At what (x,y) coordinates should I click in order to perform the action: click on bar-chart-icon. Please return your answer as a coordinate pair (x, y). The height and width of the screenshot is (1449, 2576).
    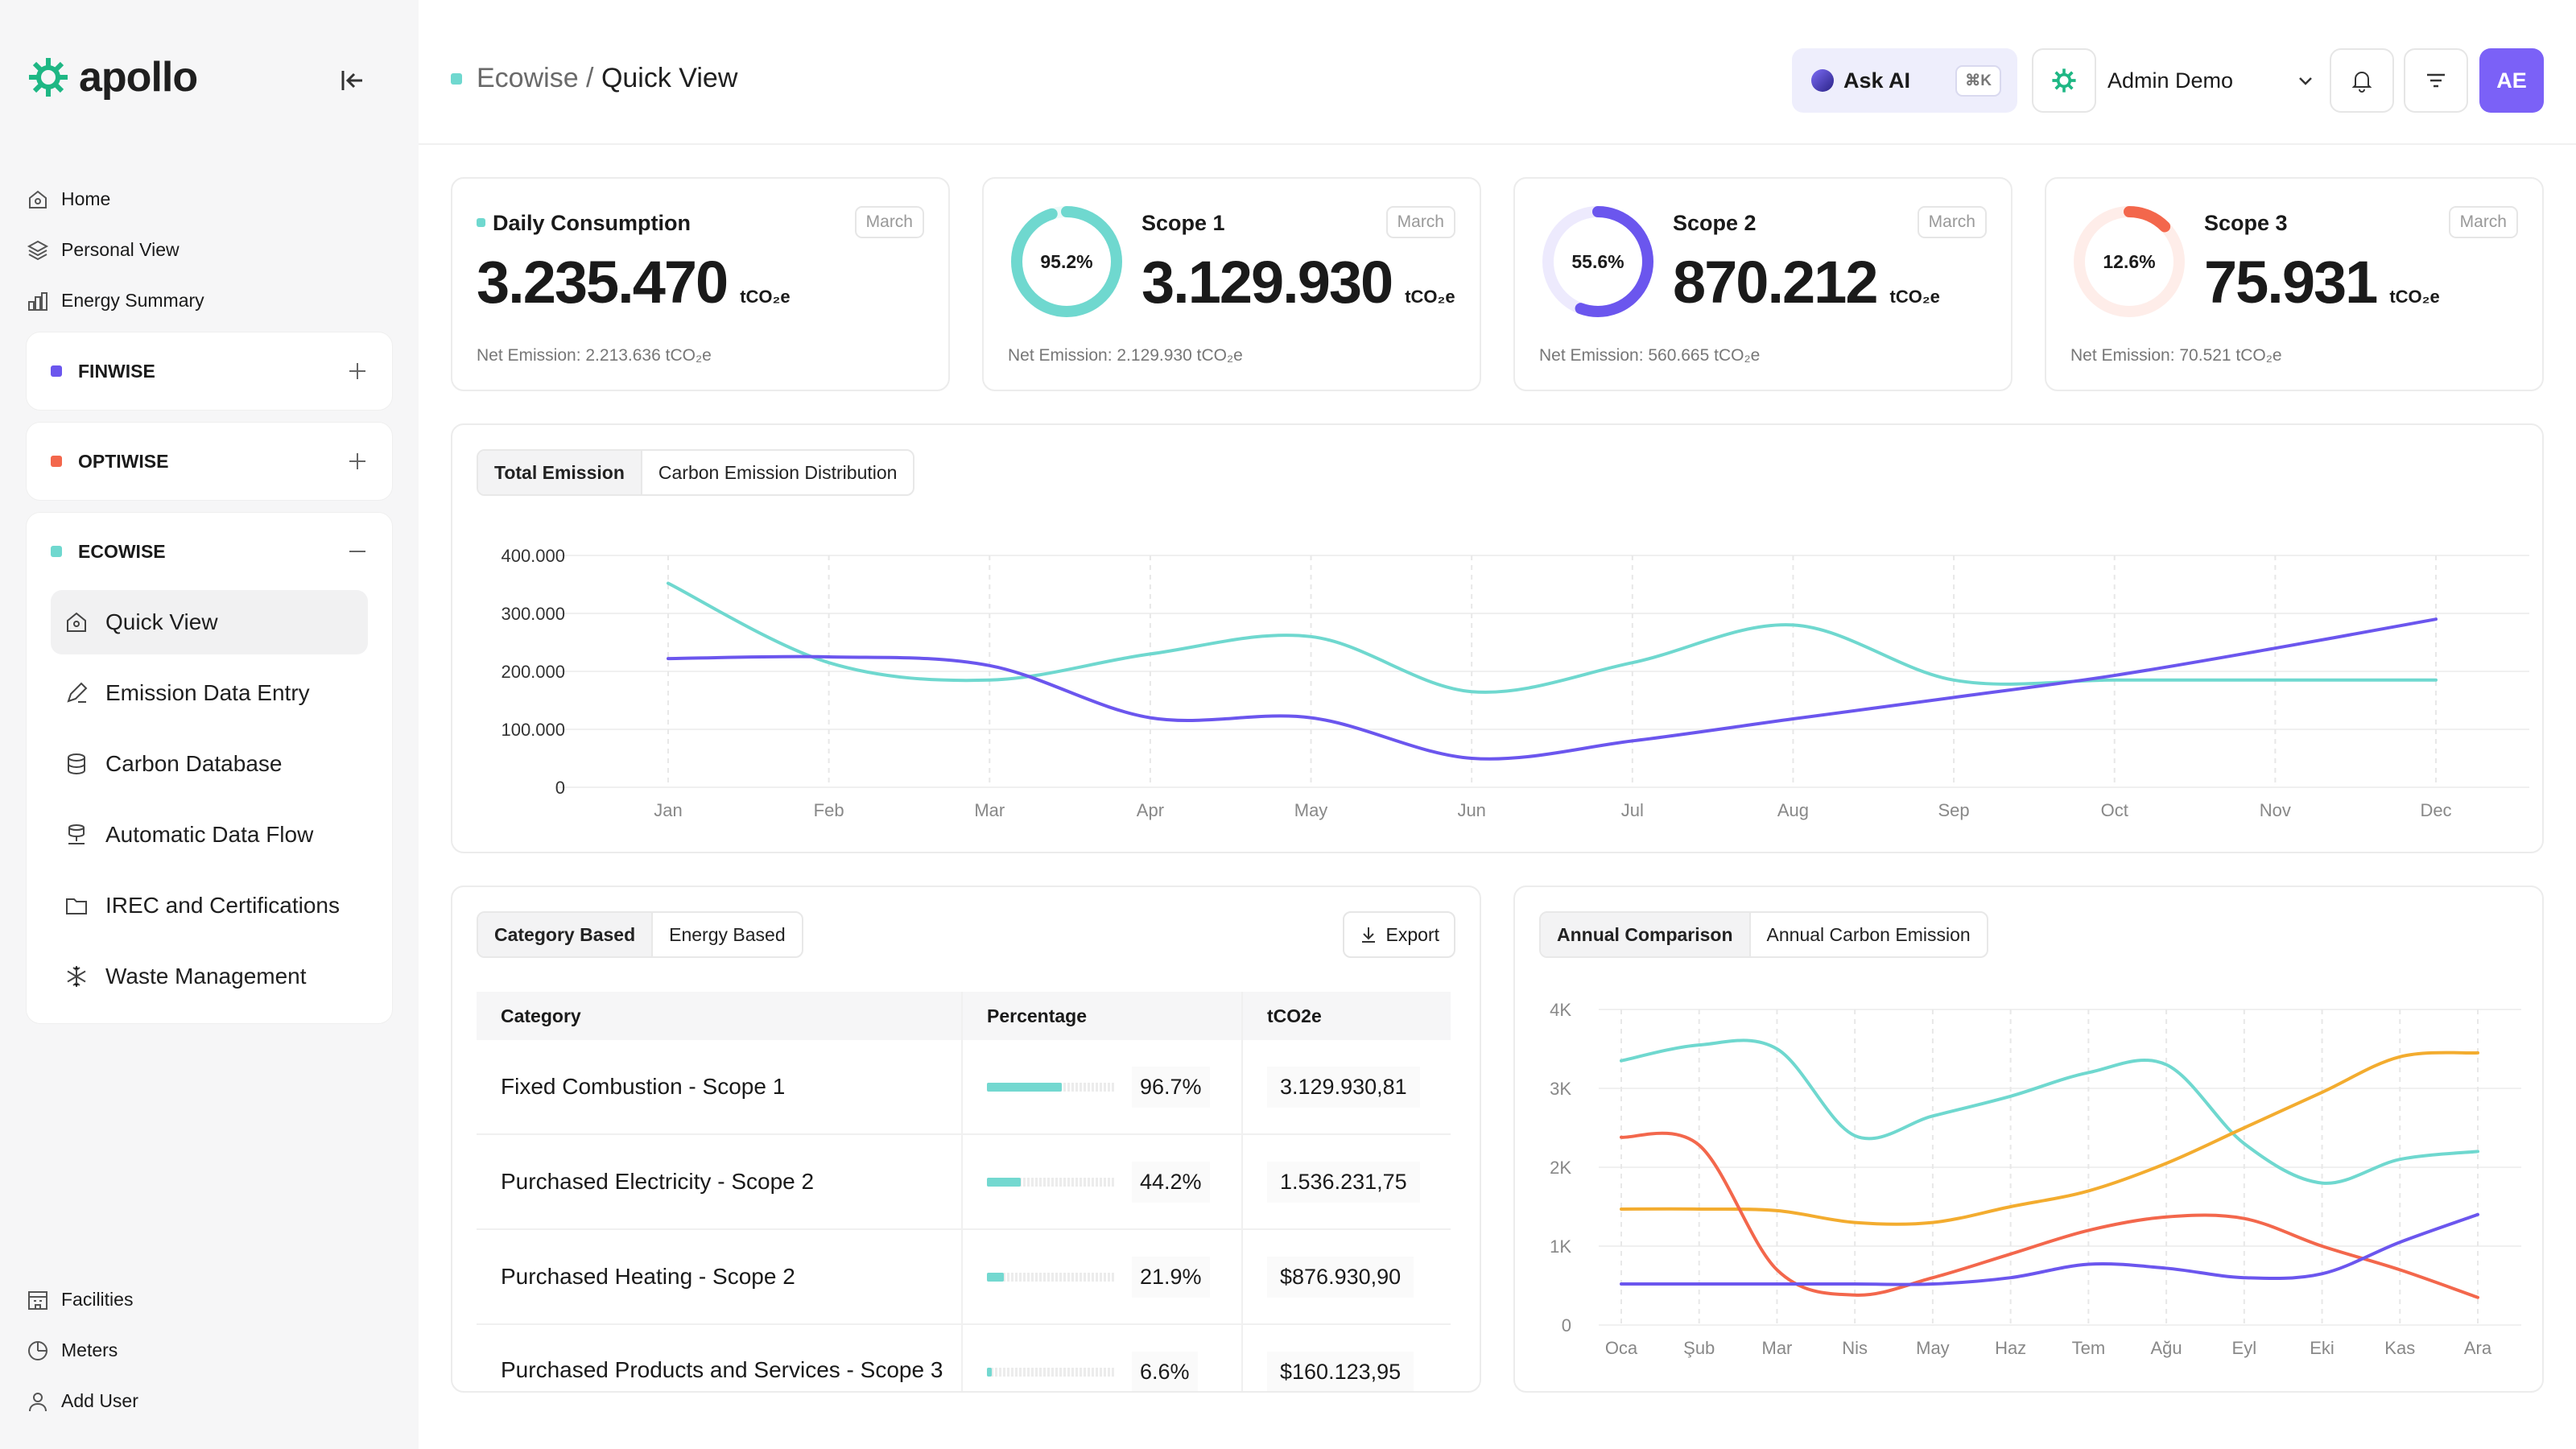
    Looking at the image, I should click on (37, 301).